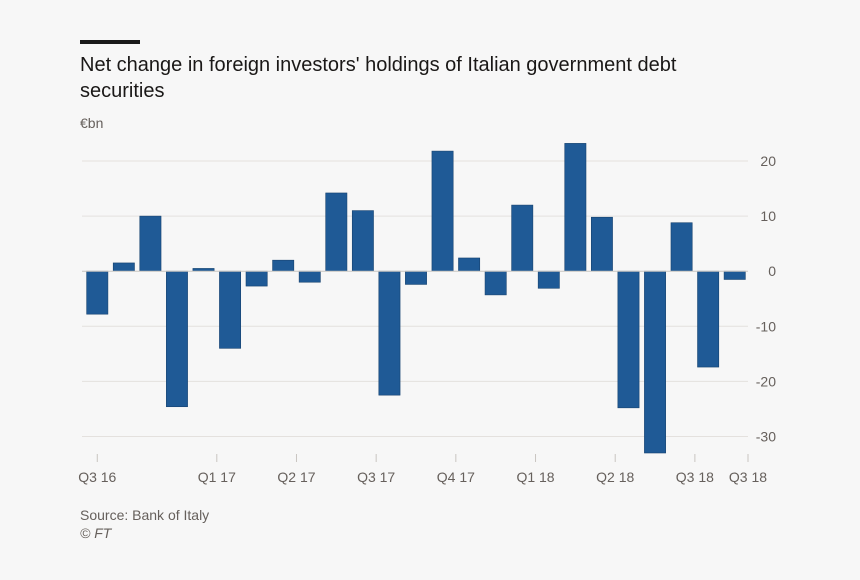 The width and height of the screenshot is (860, 580). I want to click on x-tick-label: Q1 18, so click(535, 477).